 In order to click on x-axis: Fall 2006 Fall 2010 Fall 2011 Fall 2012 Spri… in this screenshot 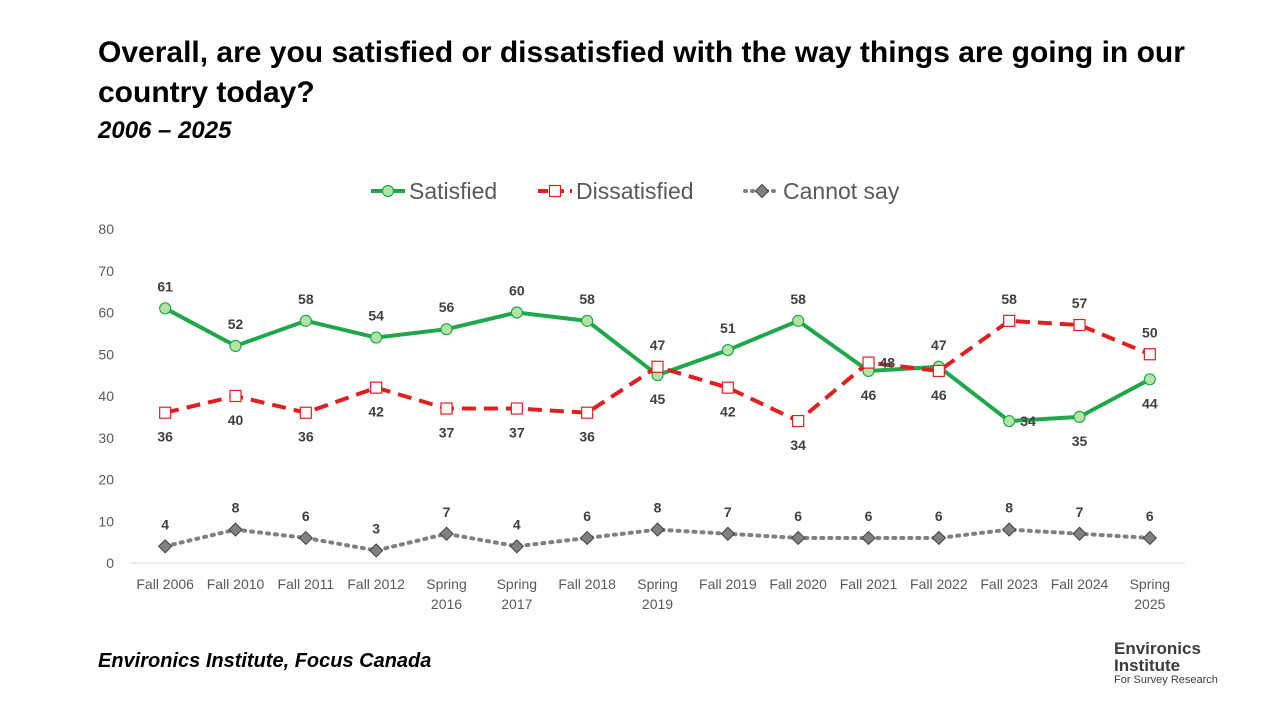, I will do `click(657, 587)`.